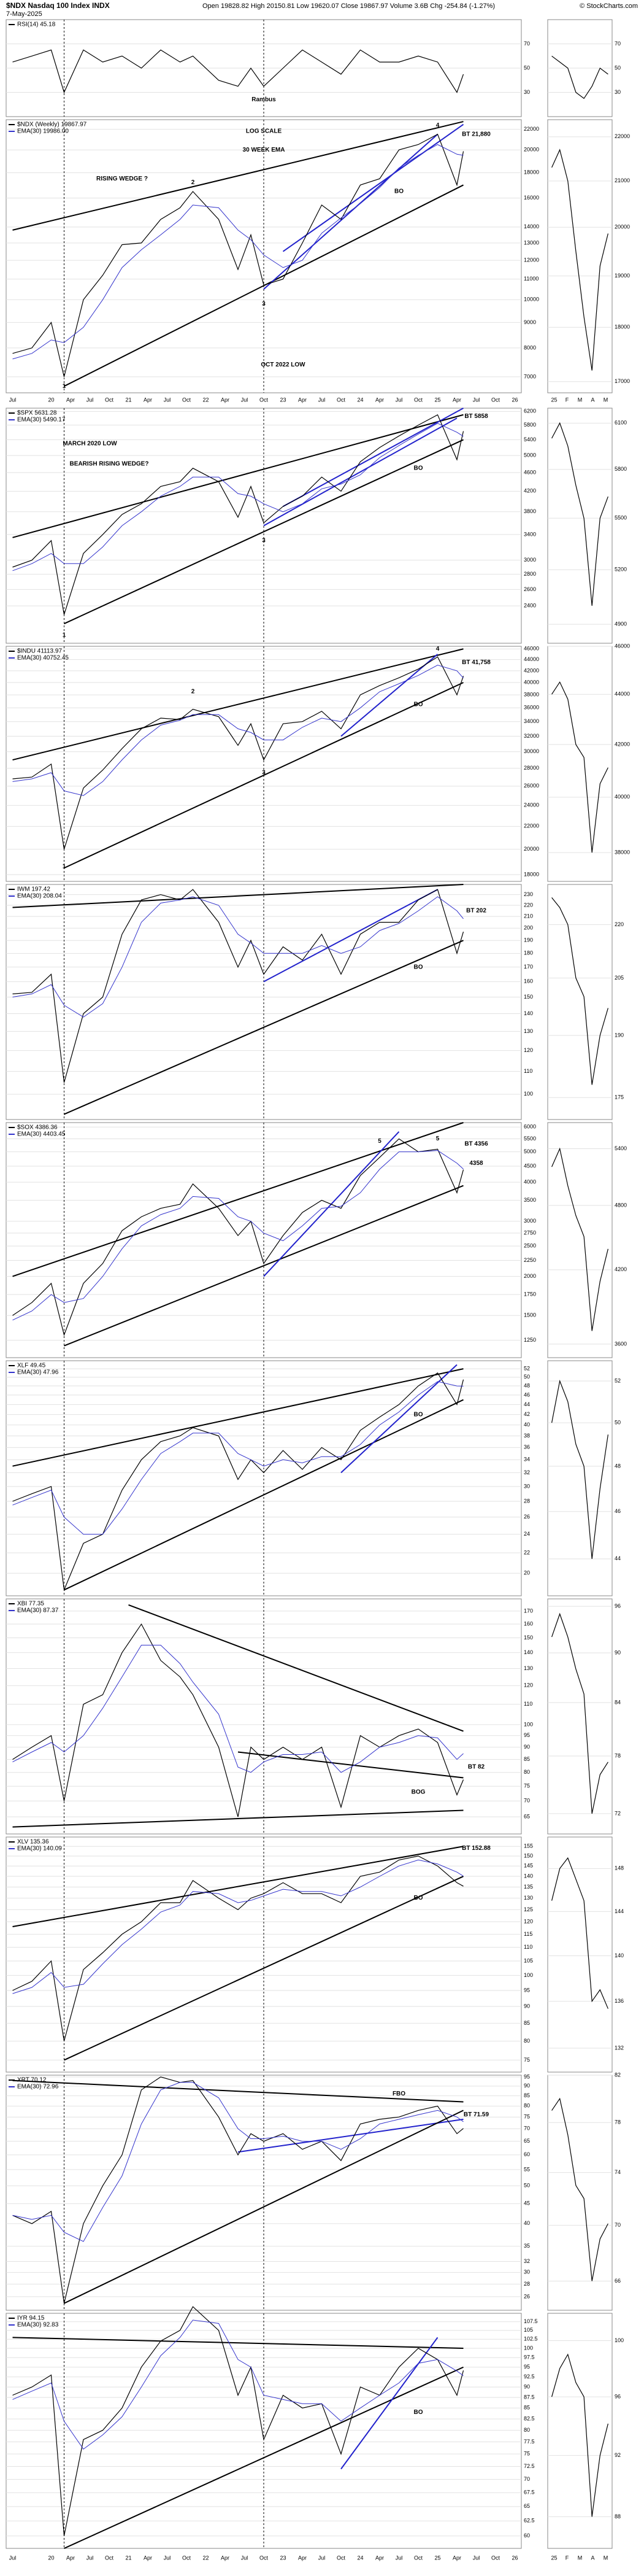 Image resolution: width=644 pixels, height=2576 pixels. I want to click on legend-label: EMA(30) 4403.45, so click(41, 1134).